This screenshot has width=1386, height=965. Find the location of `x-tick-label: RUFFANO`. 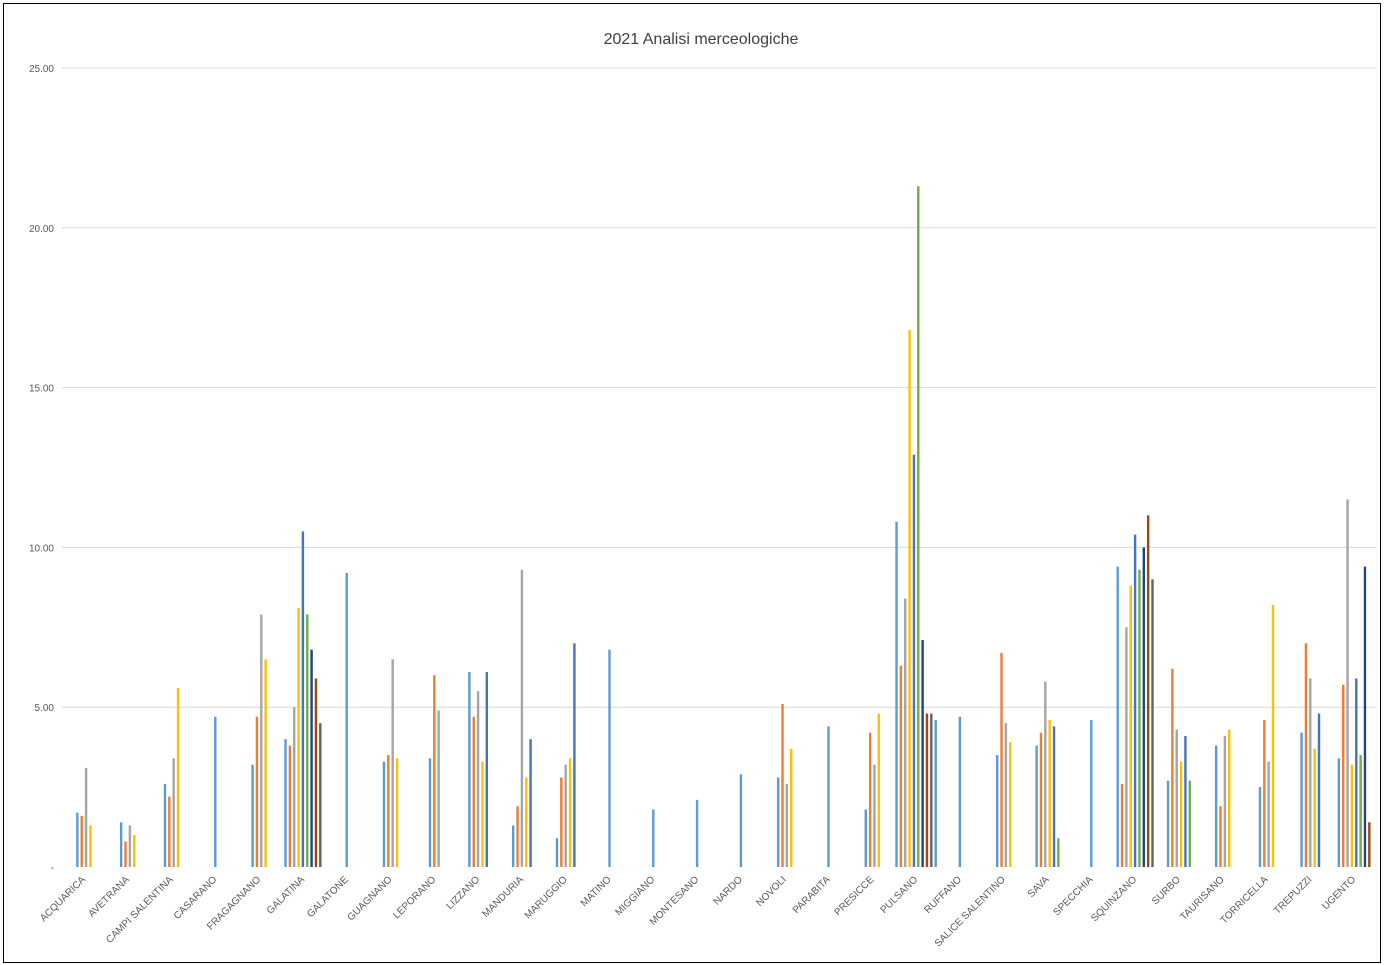

x-tick-label: RUFFANO is located at coordinates (943, 895).